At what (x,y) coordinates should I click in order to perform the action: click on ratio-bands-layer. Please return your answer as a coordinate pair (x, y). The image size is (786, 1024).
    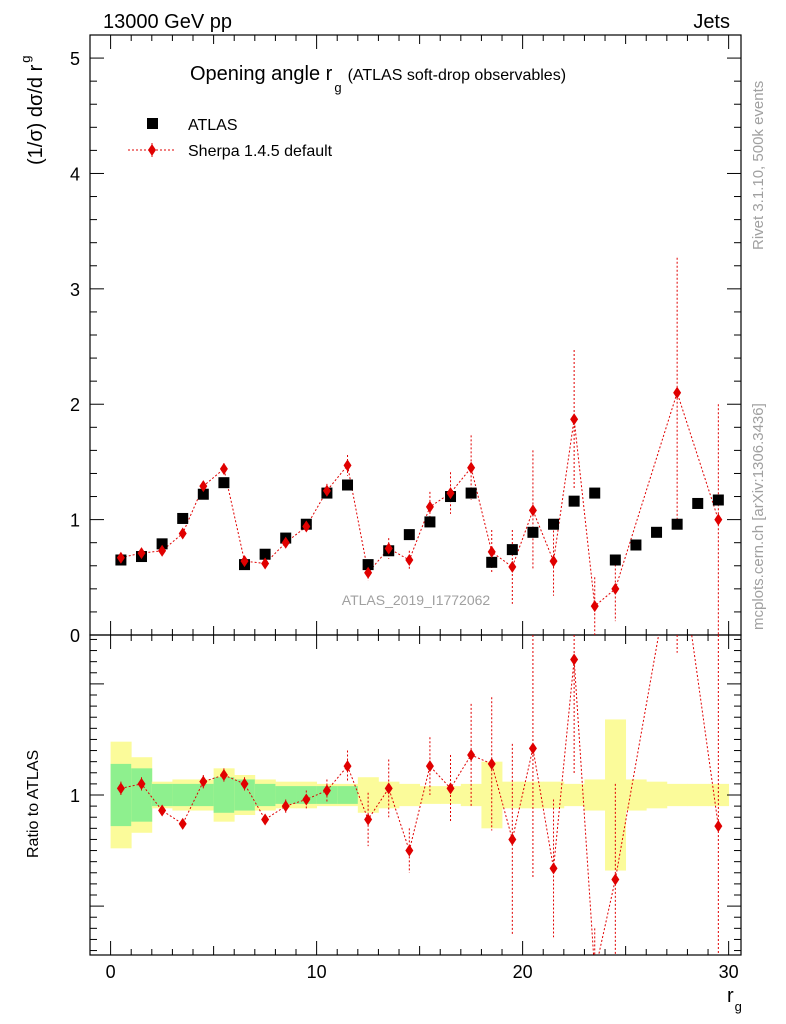
    Looking at the image, I should click on (420, 795).